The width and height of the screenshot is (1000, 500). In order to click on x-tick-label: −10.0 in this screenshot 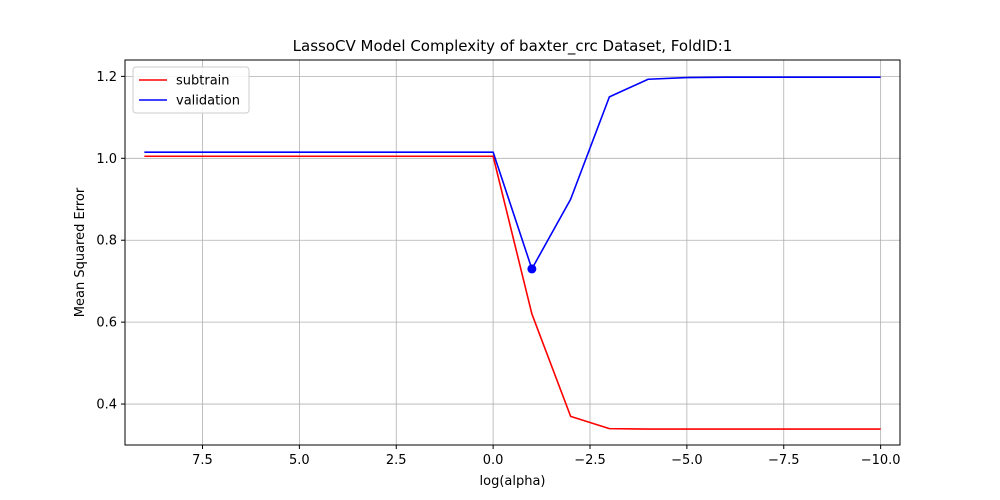, I will do `click(881, 460)`.